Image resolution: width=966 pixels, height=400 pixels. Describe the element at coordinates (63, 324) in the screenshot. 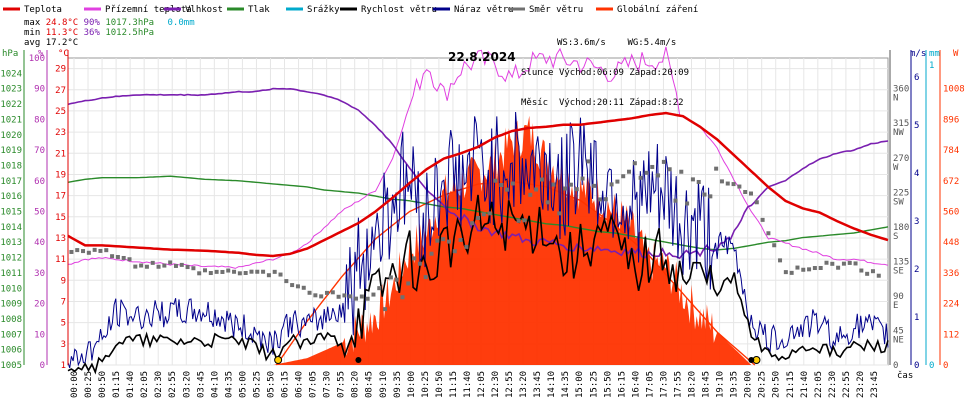

I see `axis-temperature-tick: 5` at that location.